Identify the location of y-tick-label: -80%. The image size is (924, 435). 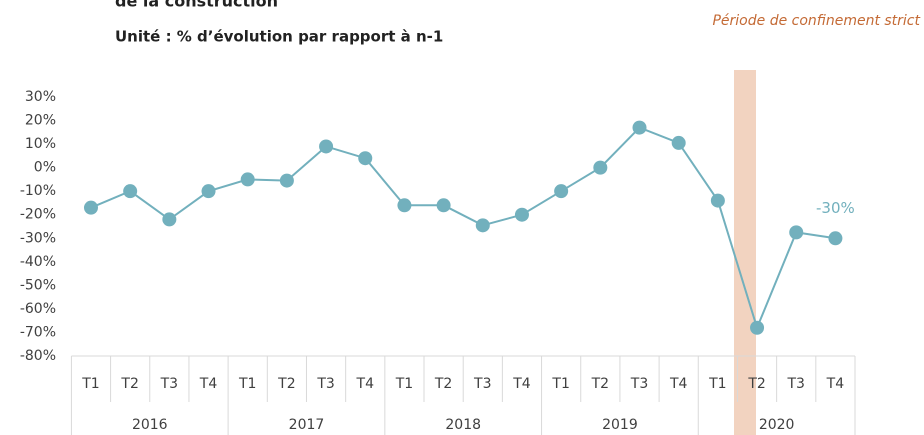
(38, 356).